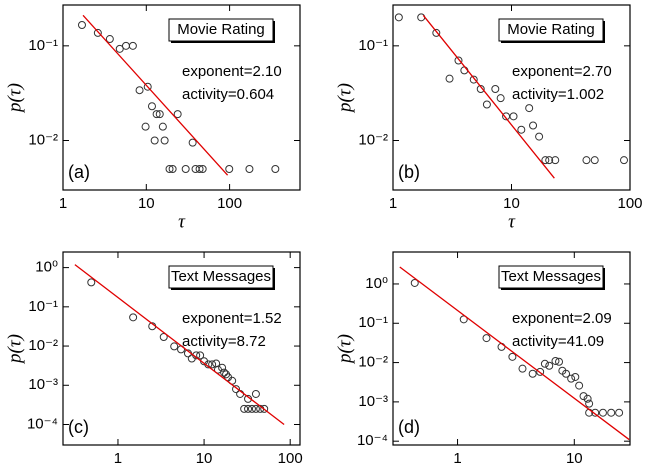  What do you see at coordinates (562, 71) in the screenshot?
I see `annotation: exponent=2.70` at bounding box center [562, 71].